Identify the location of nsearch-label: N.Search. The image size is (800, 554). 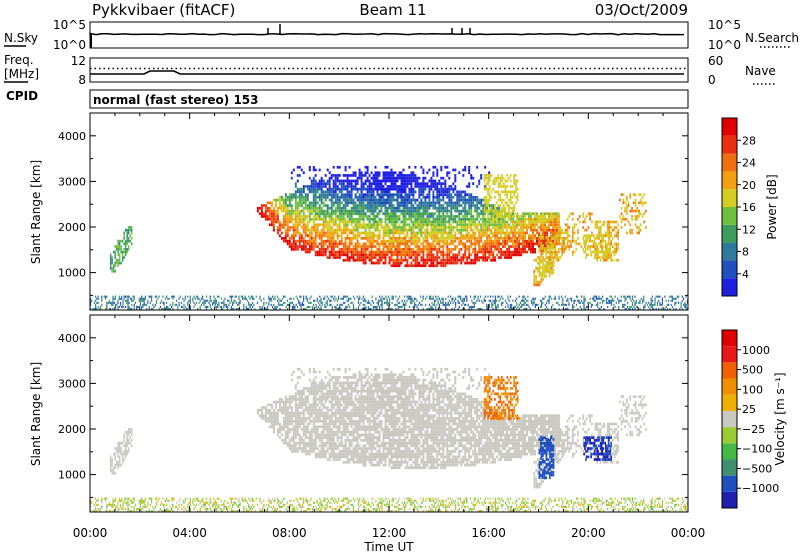
(772, 38).